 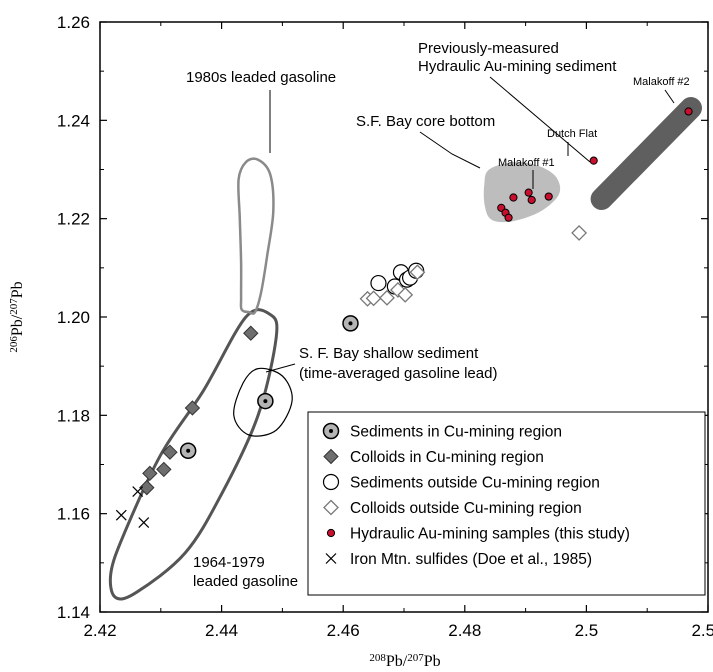 What do you see at coordinates (526, 163) in the screenshot?
I see `annotation-malakoff1: Malakoff #1` at bounding box center [526, 163].